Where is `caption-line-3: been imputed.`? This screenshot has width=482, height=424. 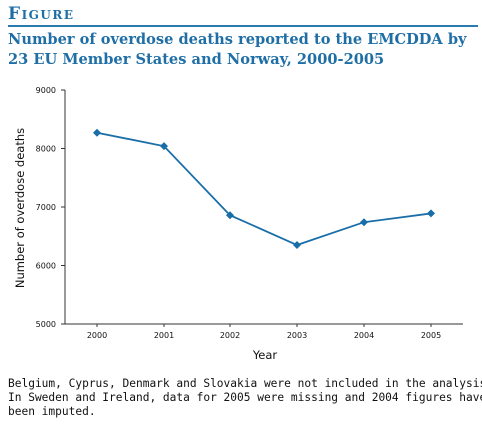 caption-line-3: been imputed. is located at coordinates (52, 411).